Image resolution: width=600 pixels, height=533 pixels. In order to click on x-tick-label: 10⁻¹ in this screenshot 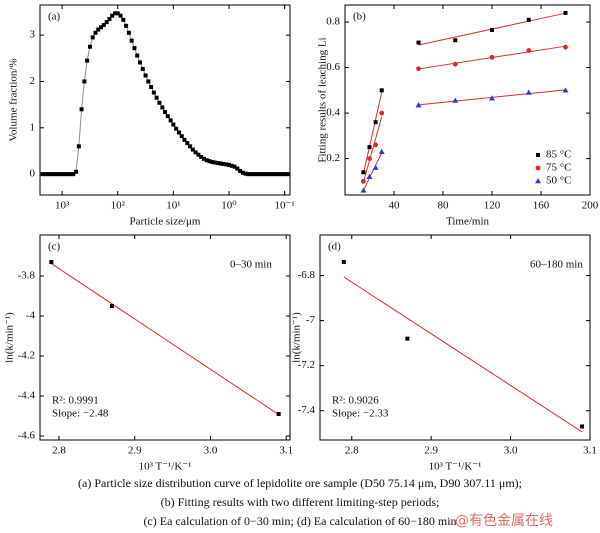, I will do `click(285, 206)`.